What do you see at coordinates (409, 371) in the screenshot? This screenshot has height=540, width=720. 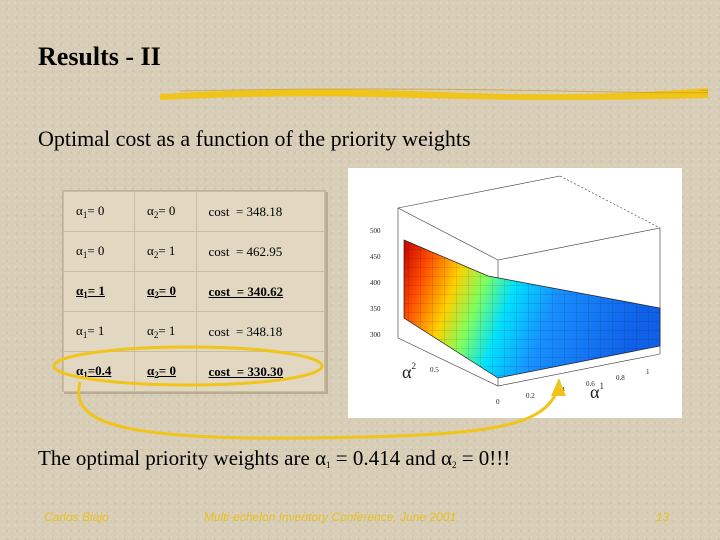 I see `alpha2-axis-label: α2` at bounding box center [409, 371].